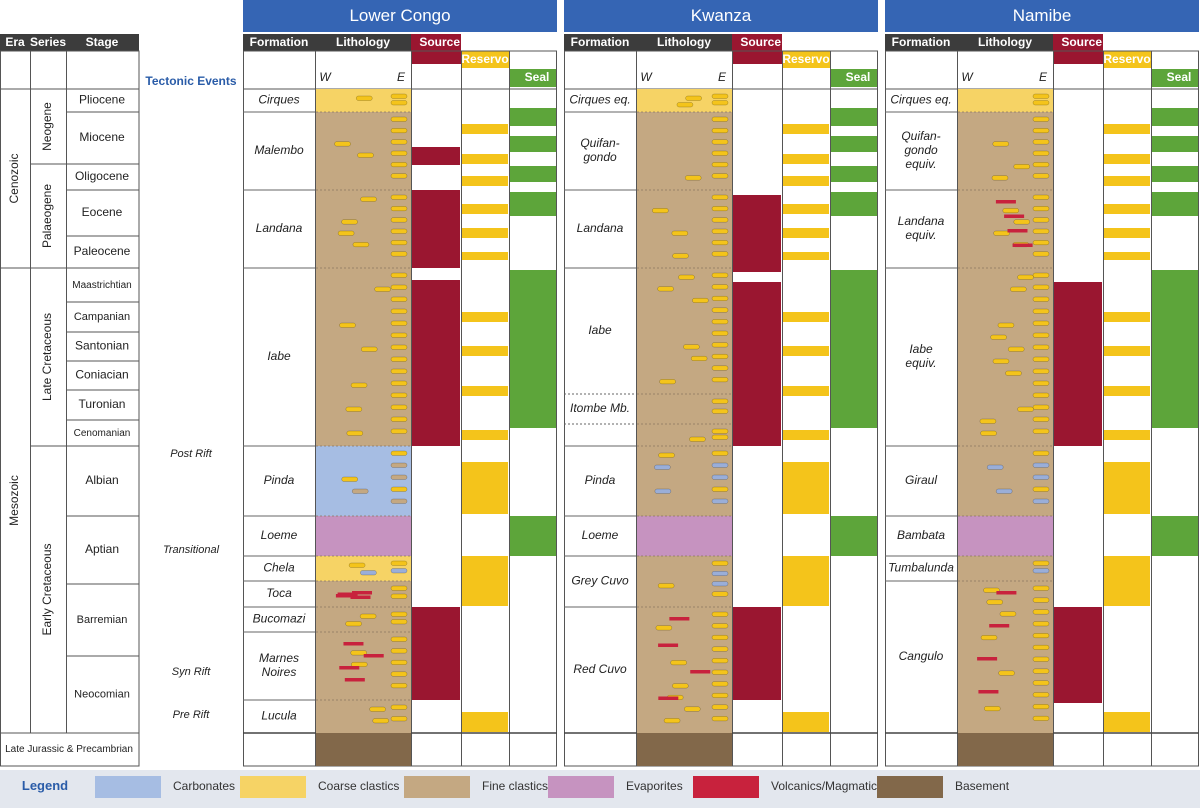 The width and height of the screenshot is (1200, 808). I want to click on tectonic-events-header: Tectonic Events, so click(190, 81).